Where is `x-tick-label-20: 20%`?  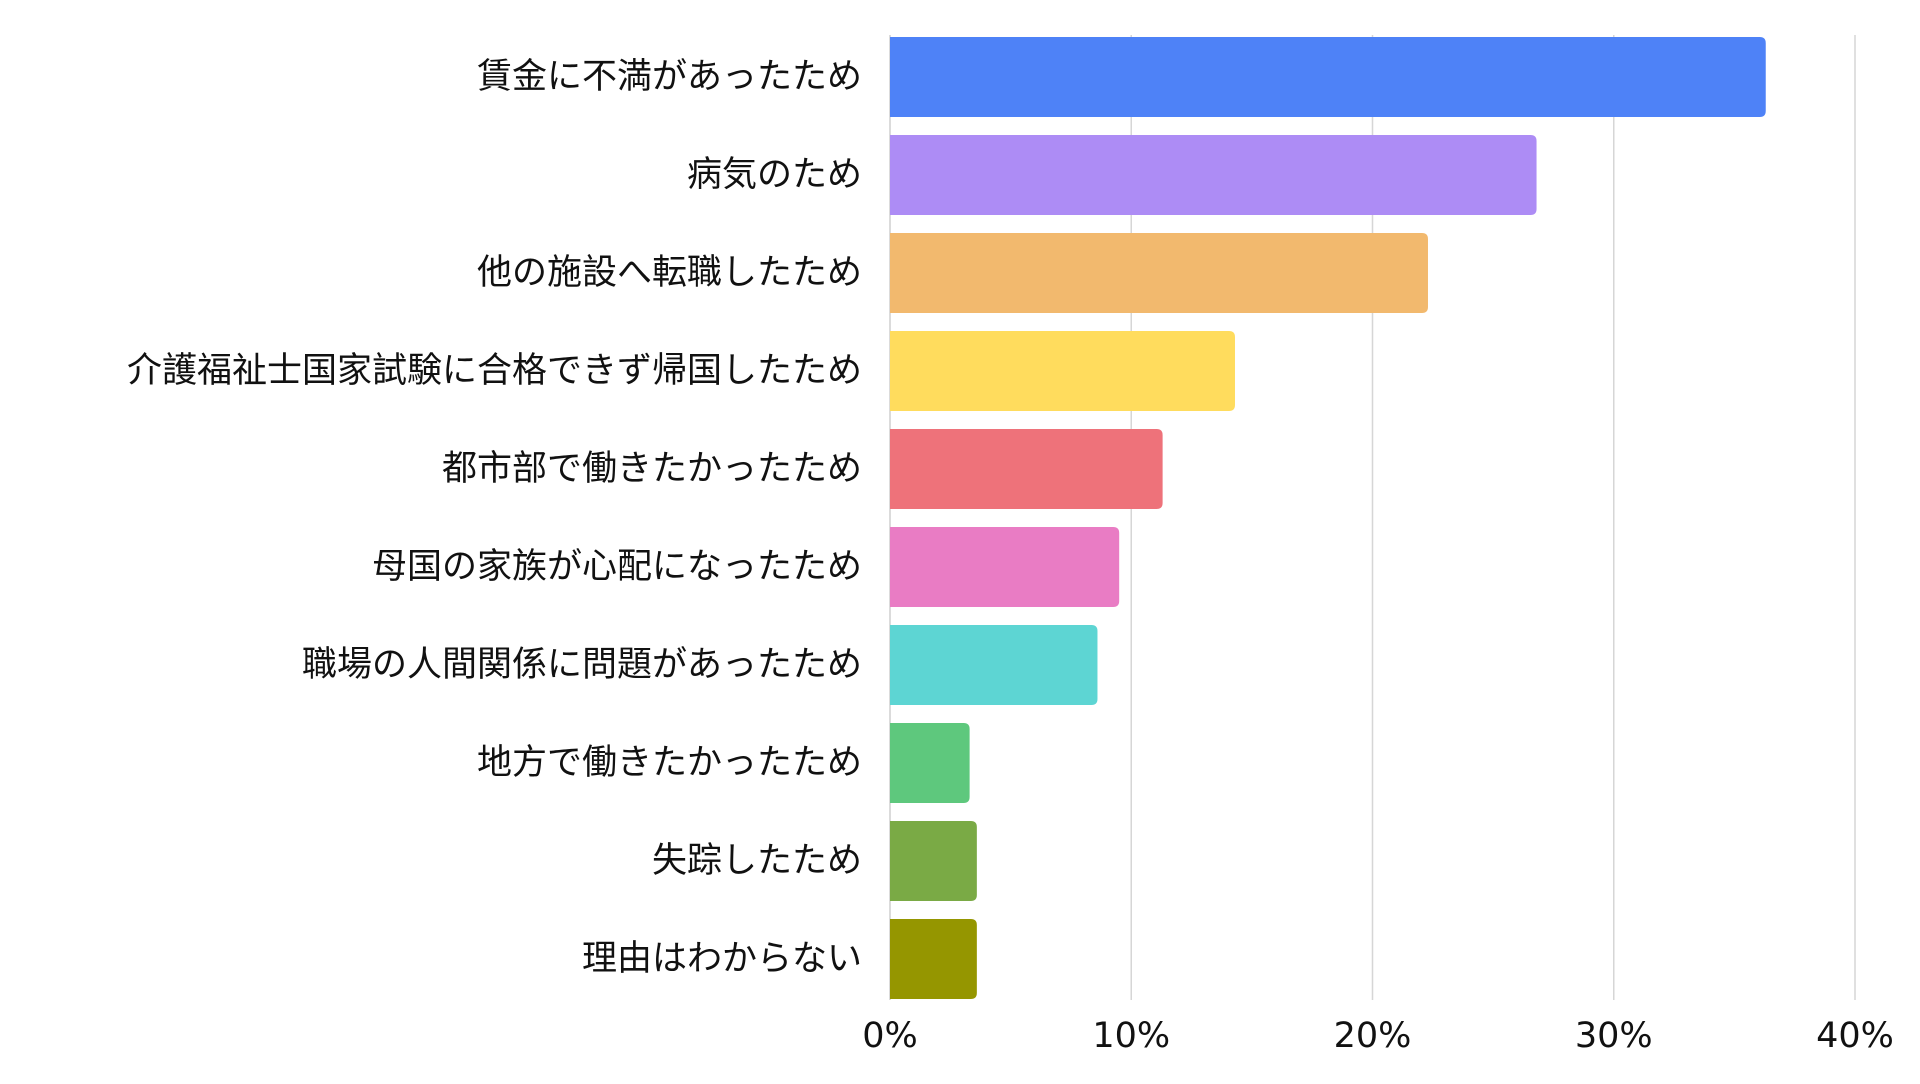 x-tick-label-20: 20% is located at coordinates (1373, 1036).